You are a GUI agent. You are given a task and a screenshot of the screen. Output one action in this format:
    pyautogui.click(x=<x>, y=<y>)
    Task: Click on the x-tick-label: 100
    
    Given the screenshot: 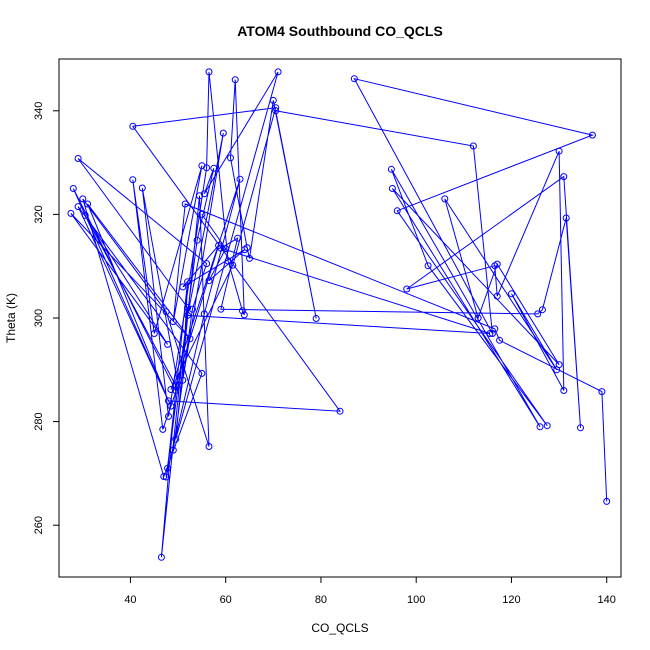 What is the action you would take?
    pyautogui.click(x=416, y=600)
    